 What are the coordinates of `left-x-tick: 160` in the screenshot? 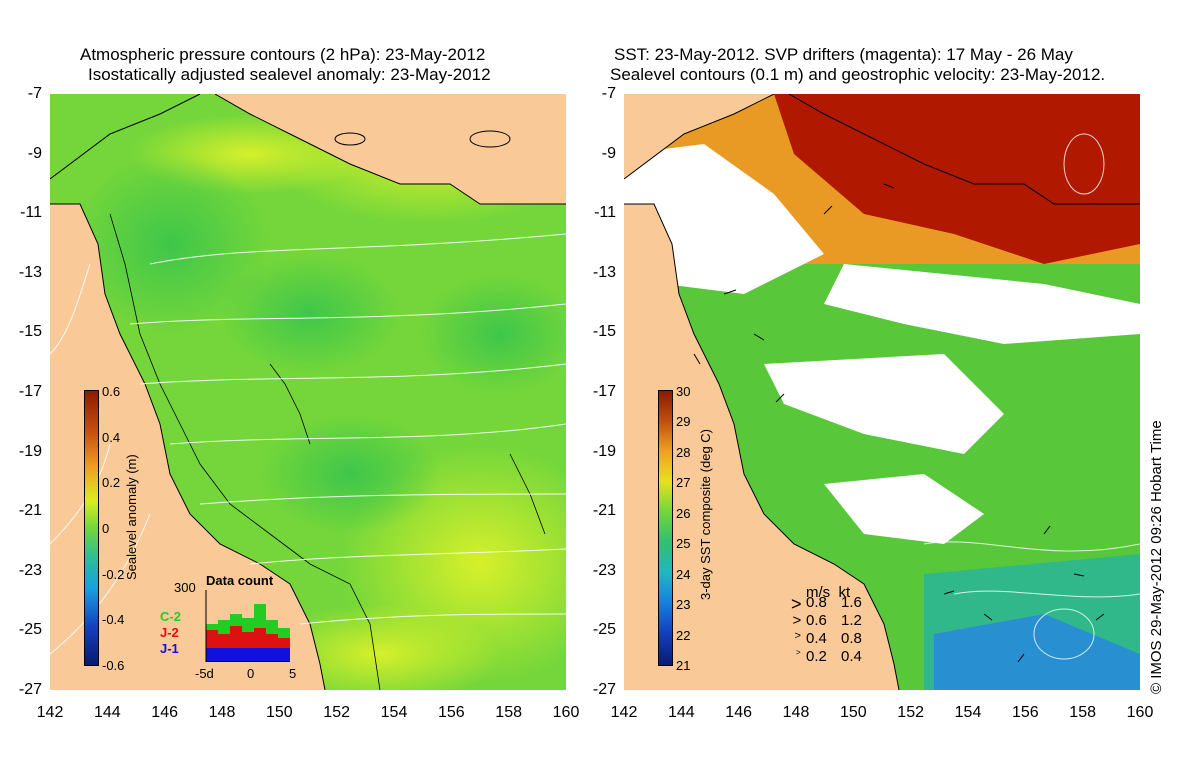 It's located at (566, 712).